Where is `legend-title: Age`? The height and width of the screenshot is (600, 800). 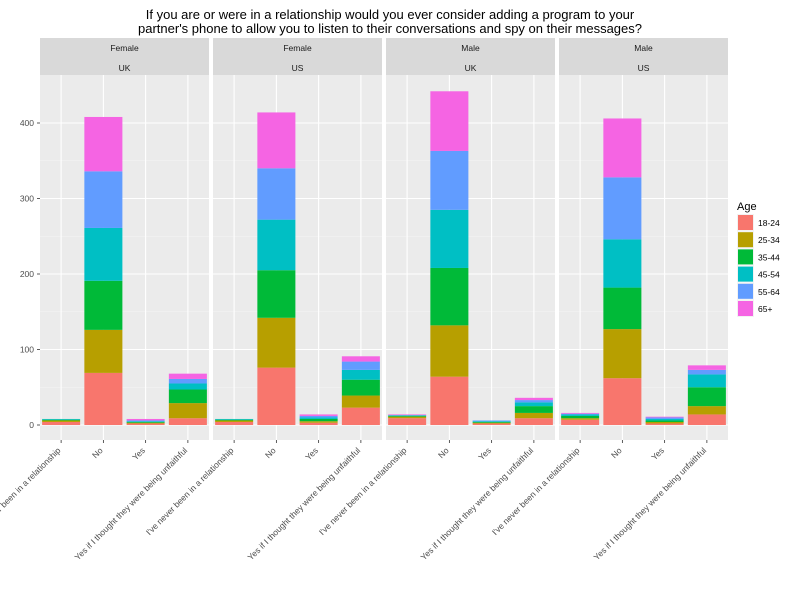
legend-title: Age is located at coordinates (747, 207).